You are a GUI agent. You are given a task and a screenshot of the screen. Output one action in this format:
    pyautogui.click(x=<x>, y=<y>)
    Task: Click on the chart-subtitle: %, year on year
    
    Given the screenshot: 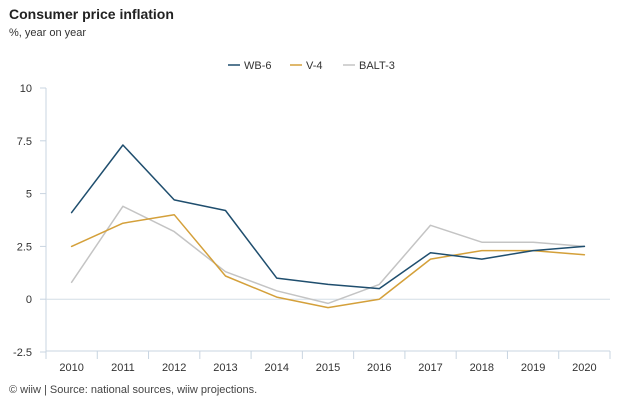 What is the action you would take?
    pyautogui.click(x=48, y=33)
    